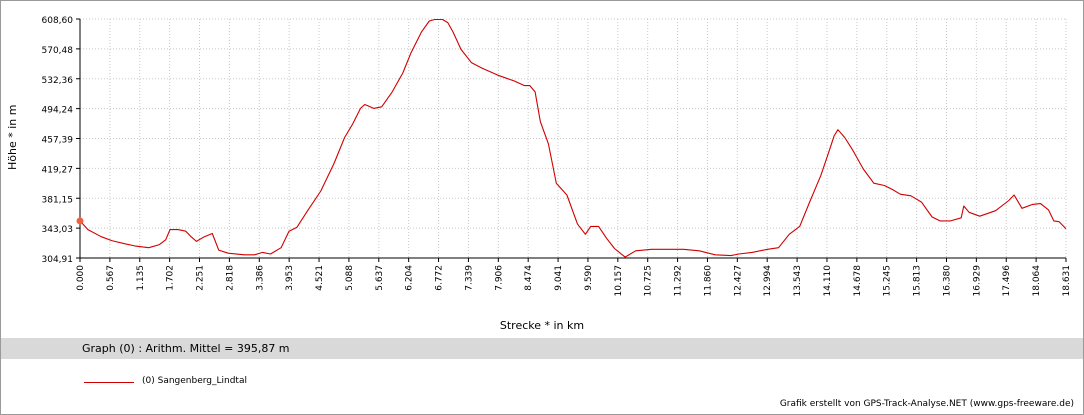  I want to click on x-tick-label: 5.637, so click(380, 278).